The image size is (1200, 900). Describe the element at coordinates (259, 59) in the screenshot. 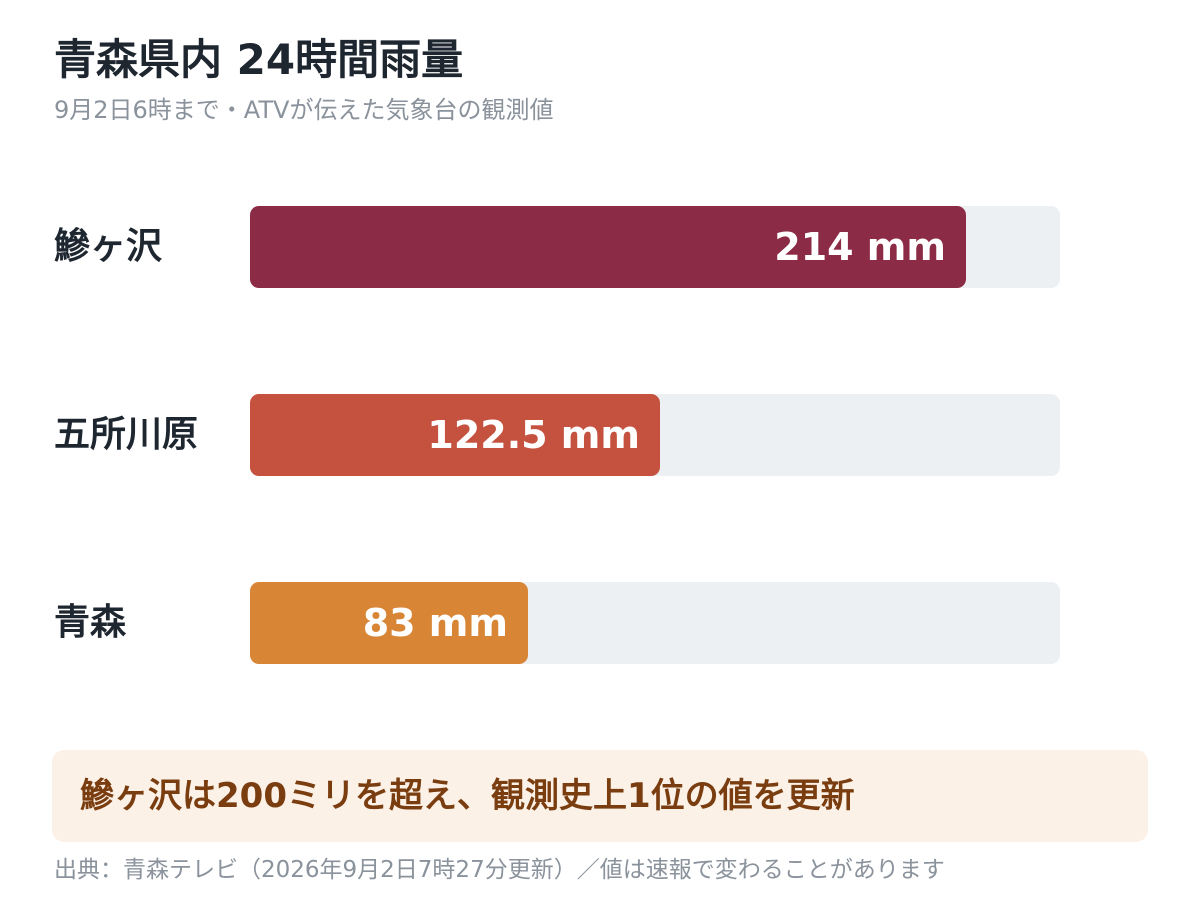

I see `chart-title: 青森県内 24時間雨量` at that location.